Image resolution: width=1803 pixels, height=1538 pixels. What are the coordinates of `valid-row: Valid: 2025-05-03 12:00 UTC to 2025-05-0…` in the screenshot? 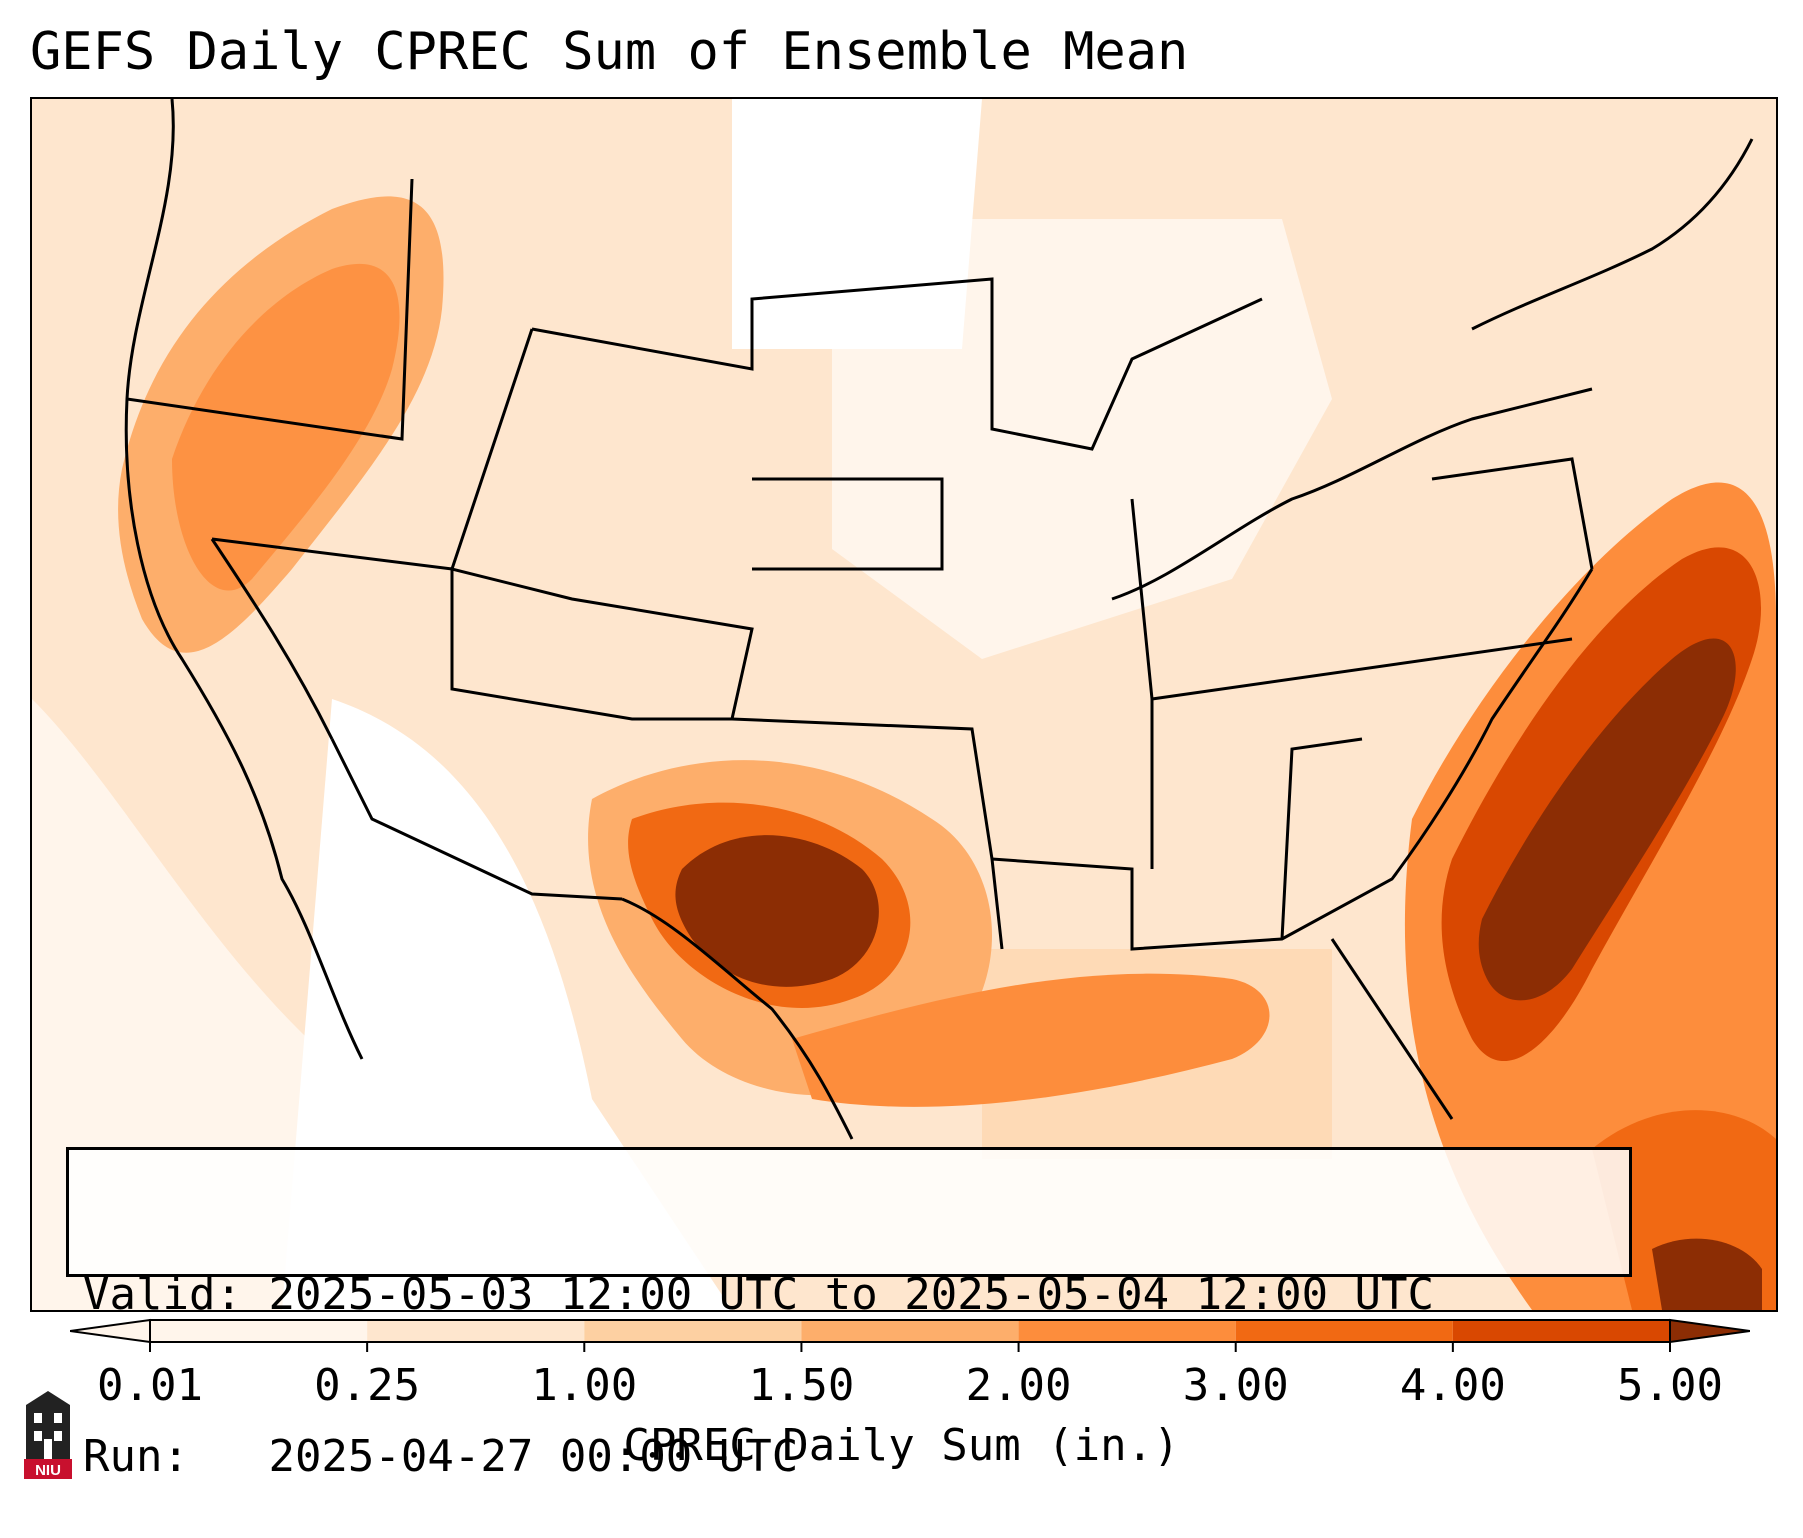 It's located at (856, 1295).